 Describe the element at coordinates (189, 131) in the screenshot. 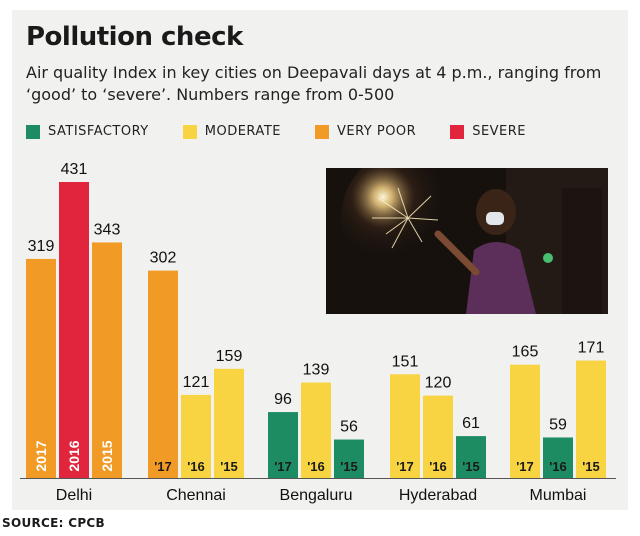

I see `legend-swatch-moderate` at that location.